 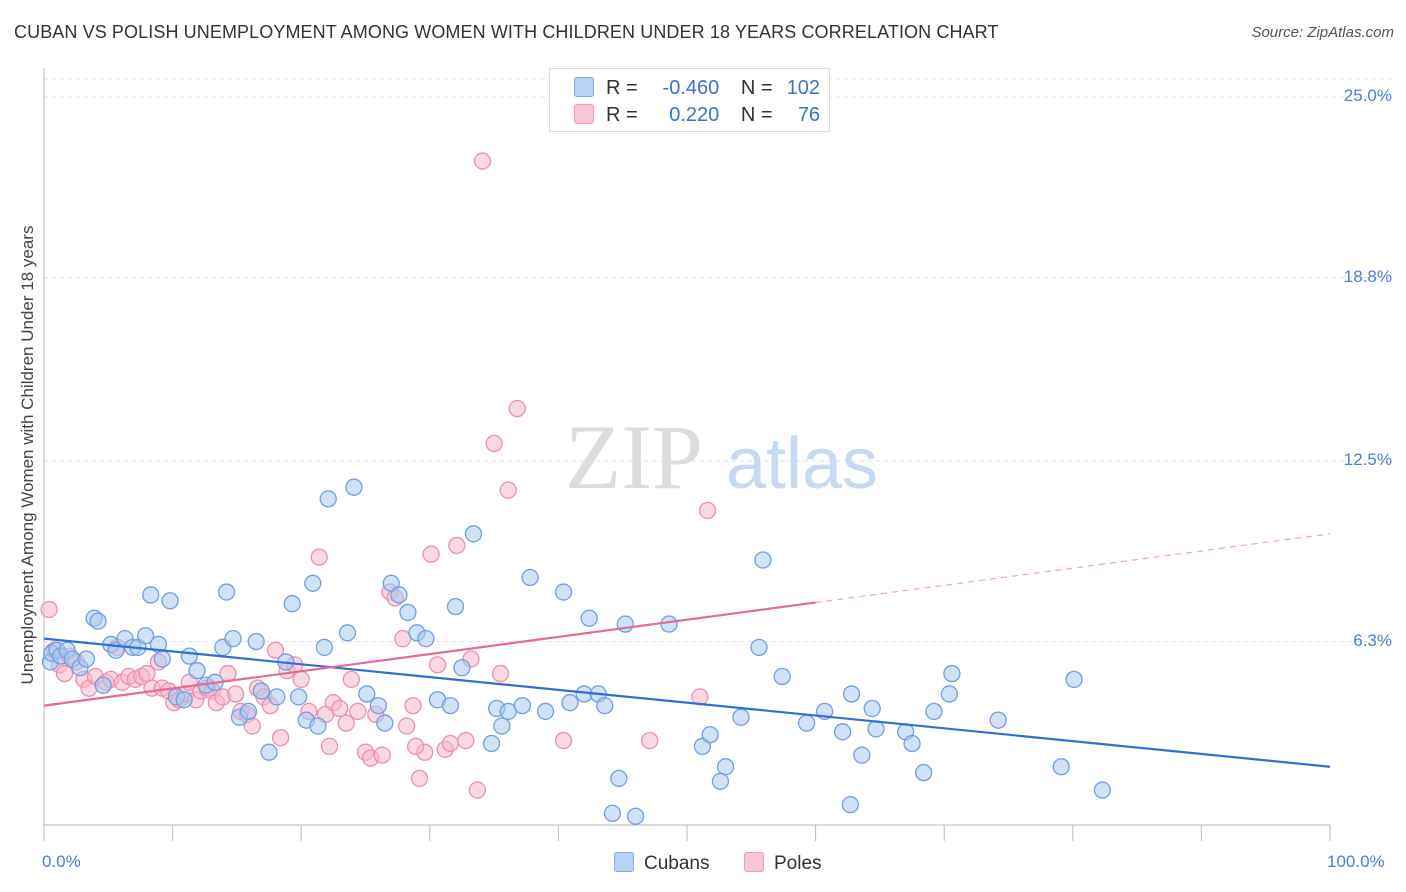 What do you see at coordinates (584, 87) in the screenshot?
I see `cubans-swatch` at bounding box center [584, 87].